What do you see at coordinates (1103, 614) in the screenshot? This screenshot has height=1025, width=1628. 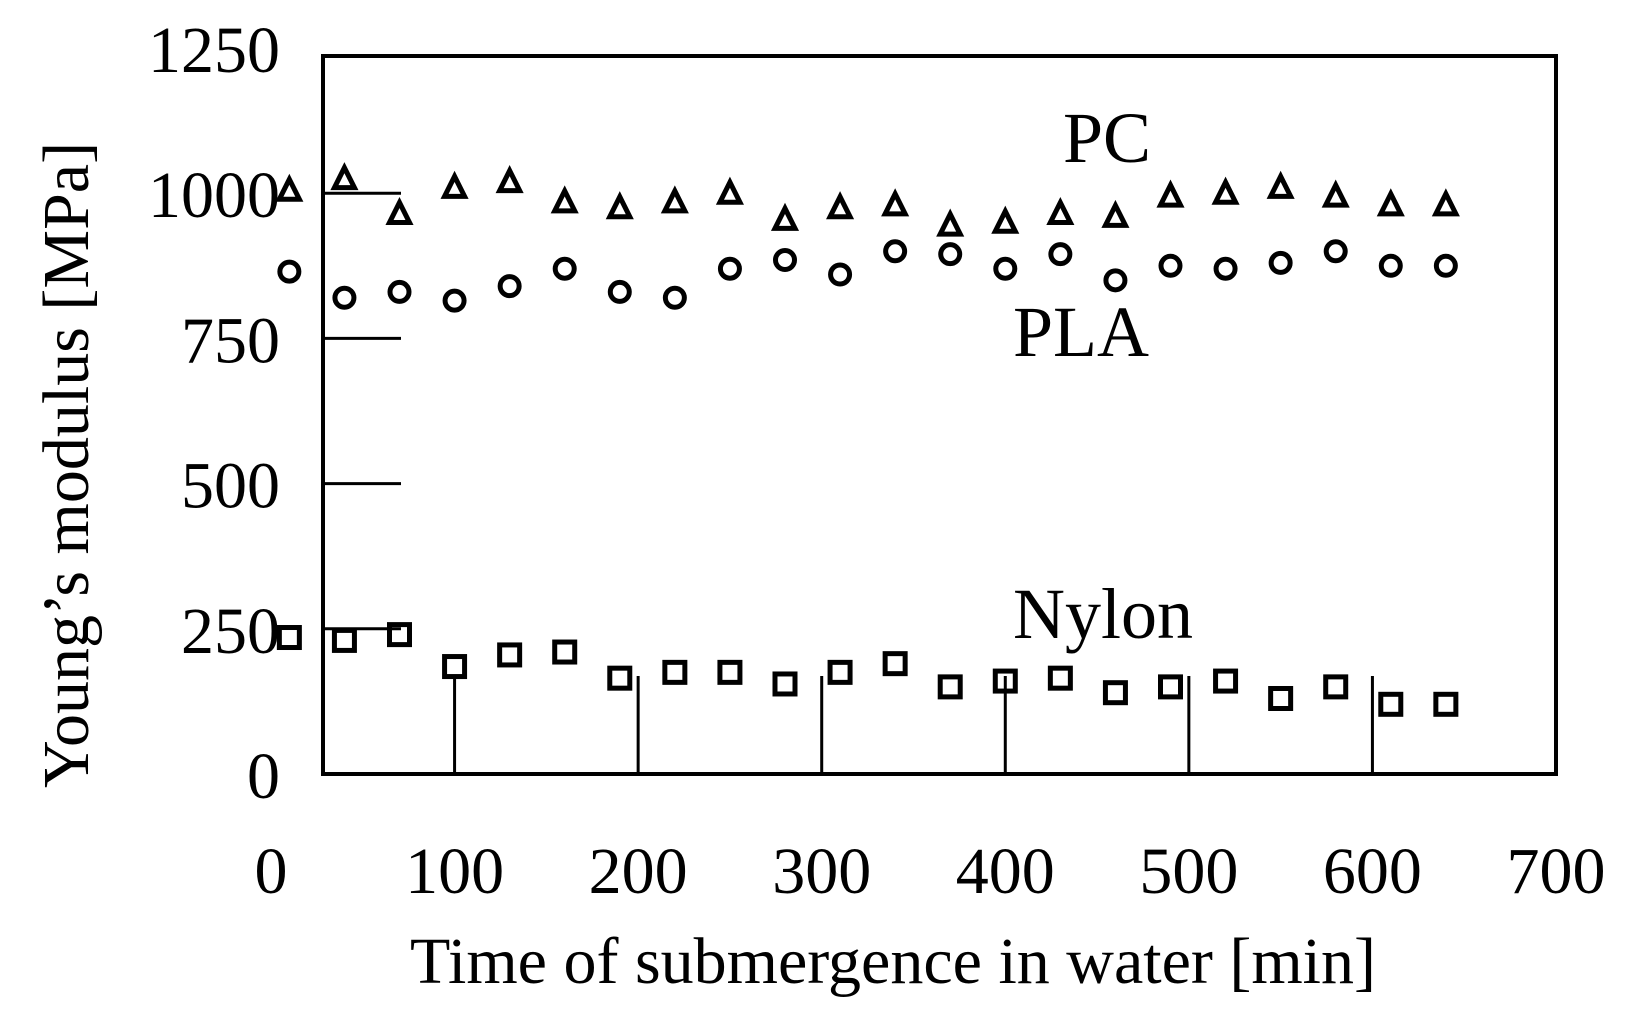 I see `series-label-nylon: Nylon` at bounding box center [1103, 614].